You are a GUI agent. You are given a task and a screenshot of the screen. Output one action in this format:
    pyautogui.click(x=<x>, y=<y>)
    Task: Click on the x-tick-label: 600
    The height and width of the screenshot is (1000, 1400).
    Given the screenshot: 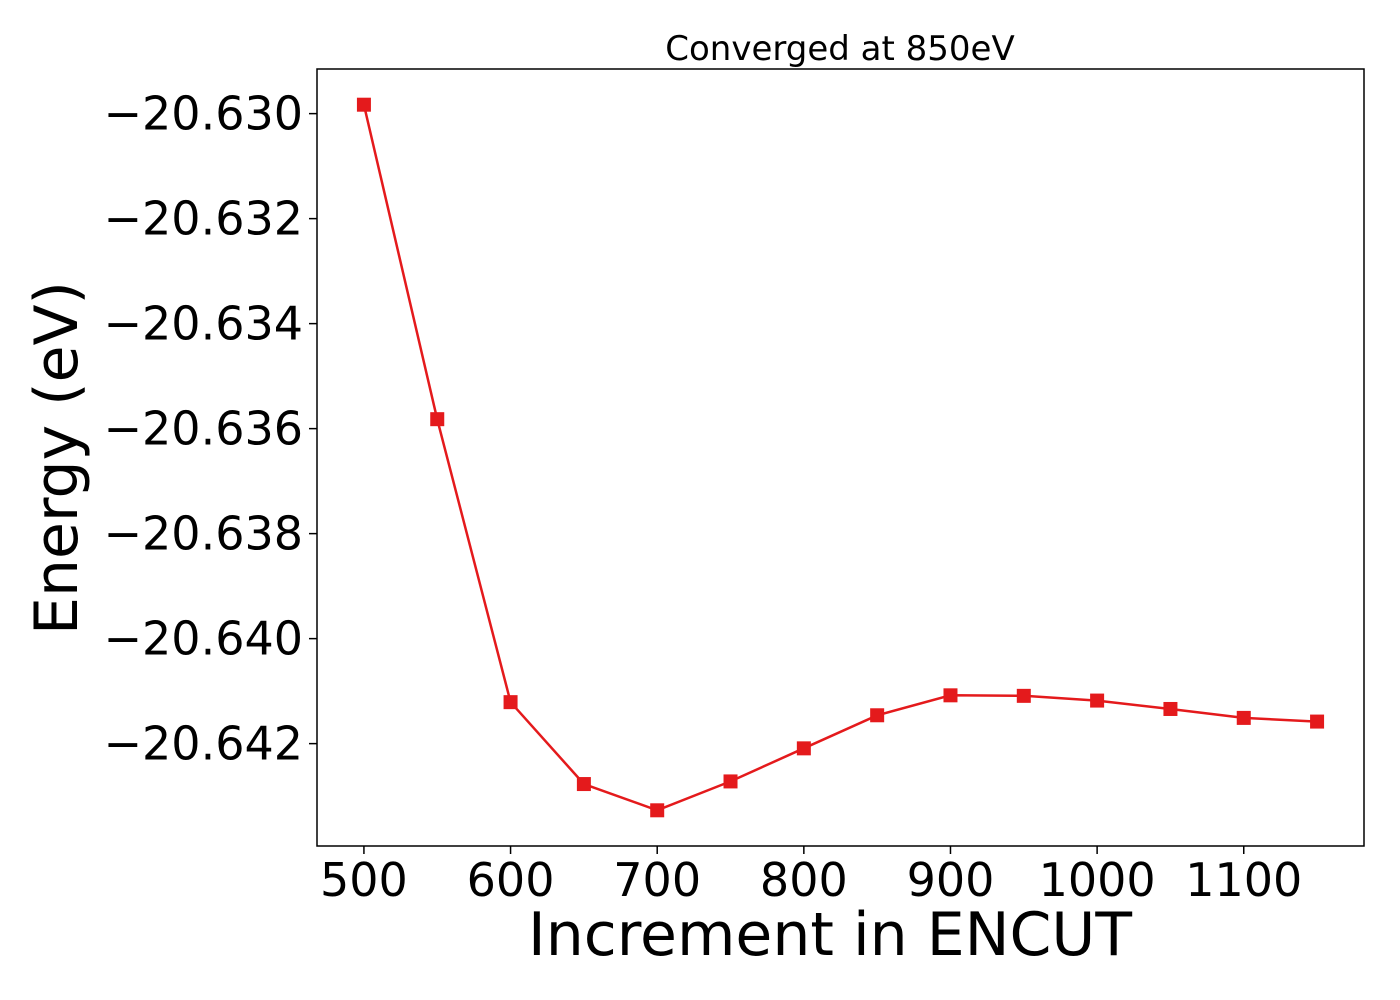 What is the action you would take?
    pyautogui.click(x=511, y=880)
    